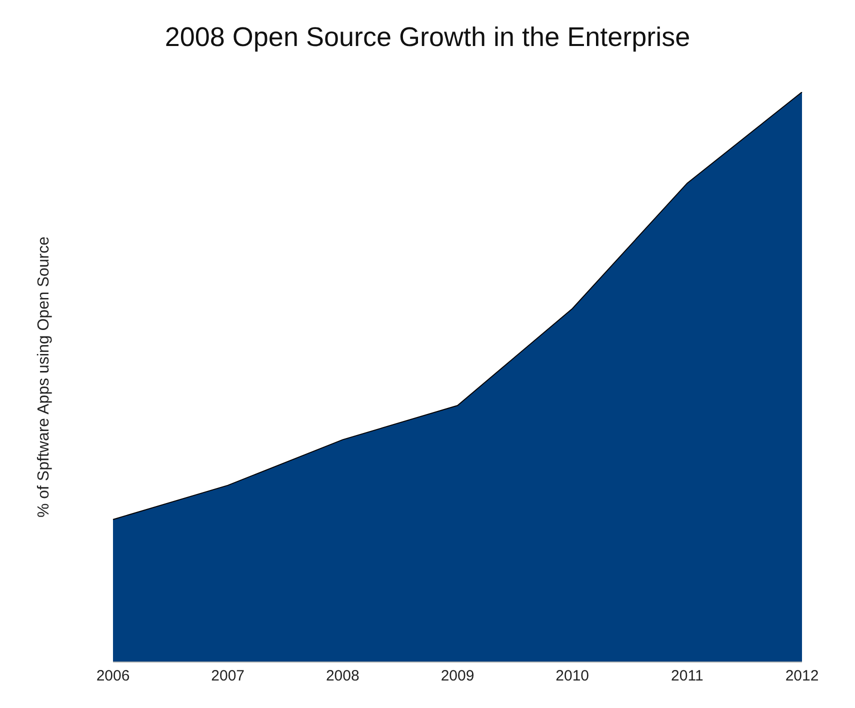 Image resolution: width=855 pixels, height=708 pixels. Describe the element at coordinates (457, 676) in the screenshot. I see `x-tick-label: 2009` at that location.